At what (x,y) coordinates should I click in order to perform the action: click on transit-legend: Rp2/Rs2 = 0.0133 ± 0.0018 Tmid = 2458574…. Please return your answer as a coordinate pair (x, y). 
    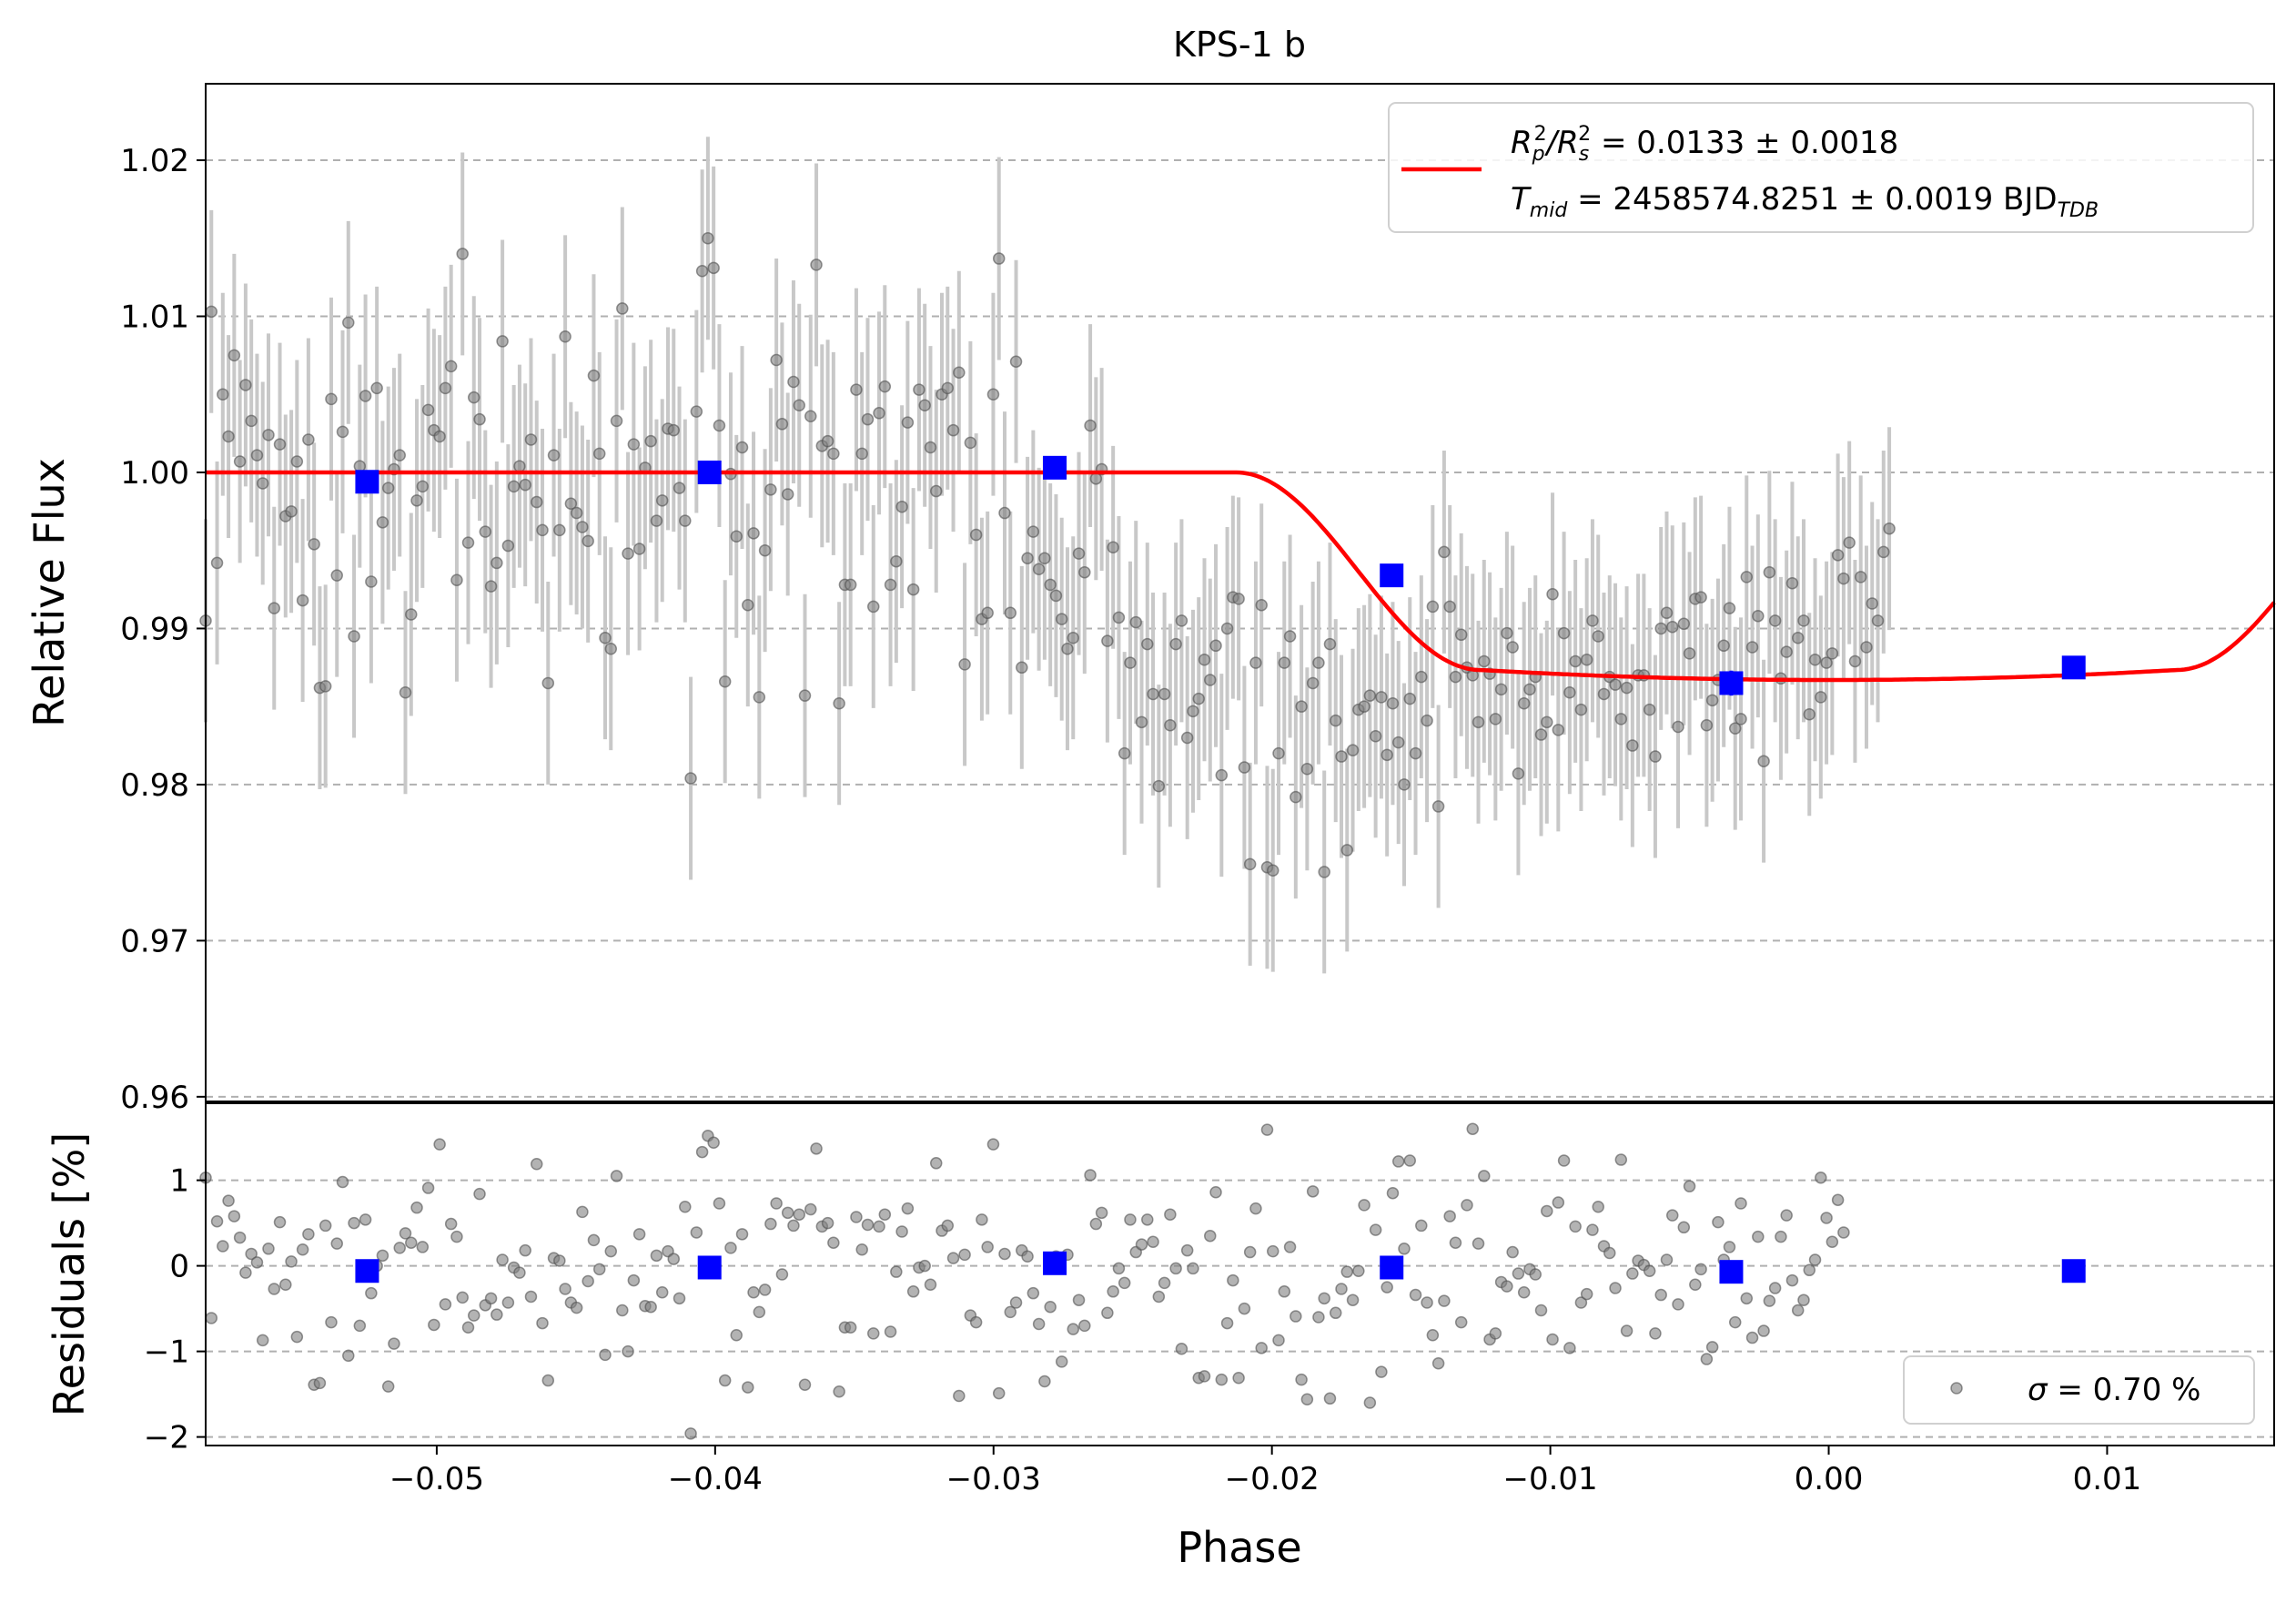
    Looking at the image, I should click on (1821, 167).